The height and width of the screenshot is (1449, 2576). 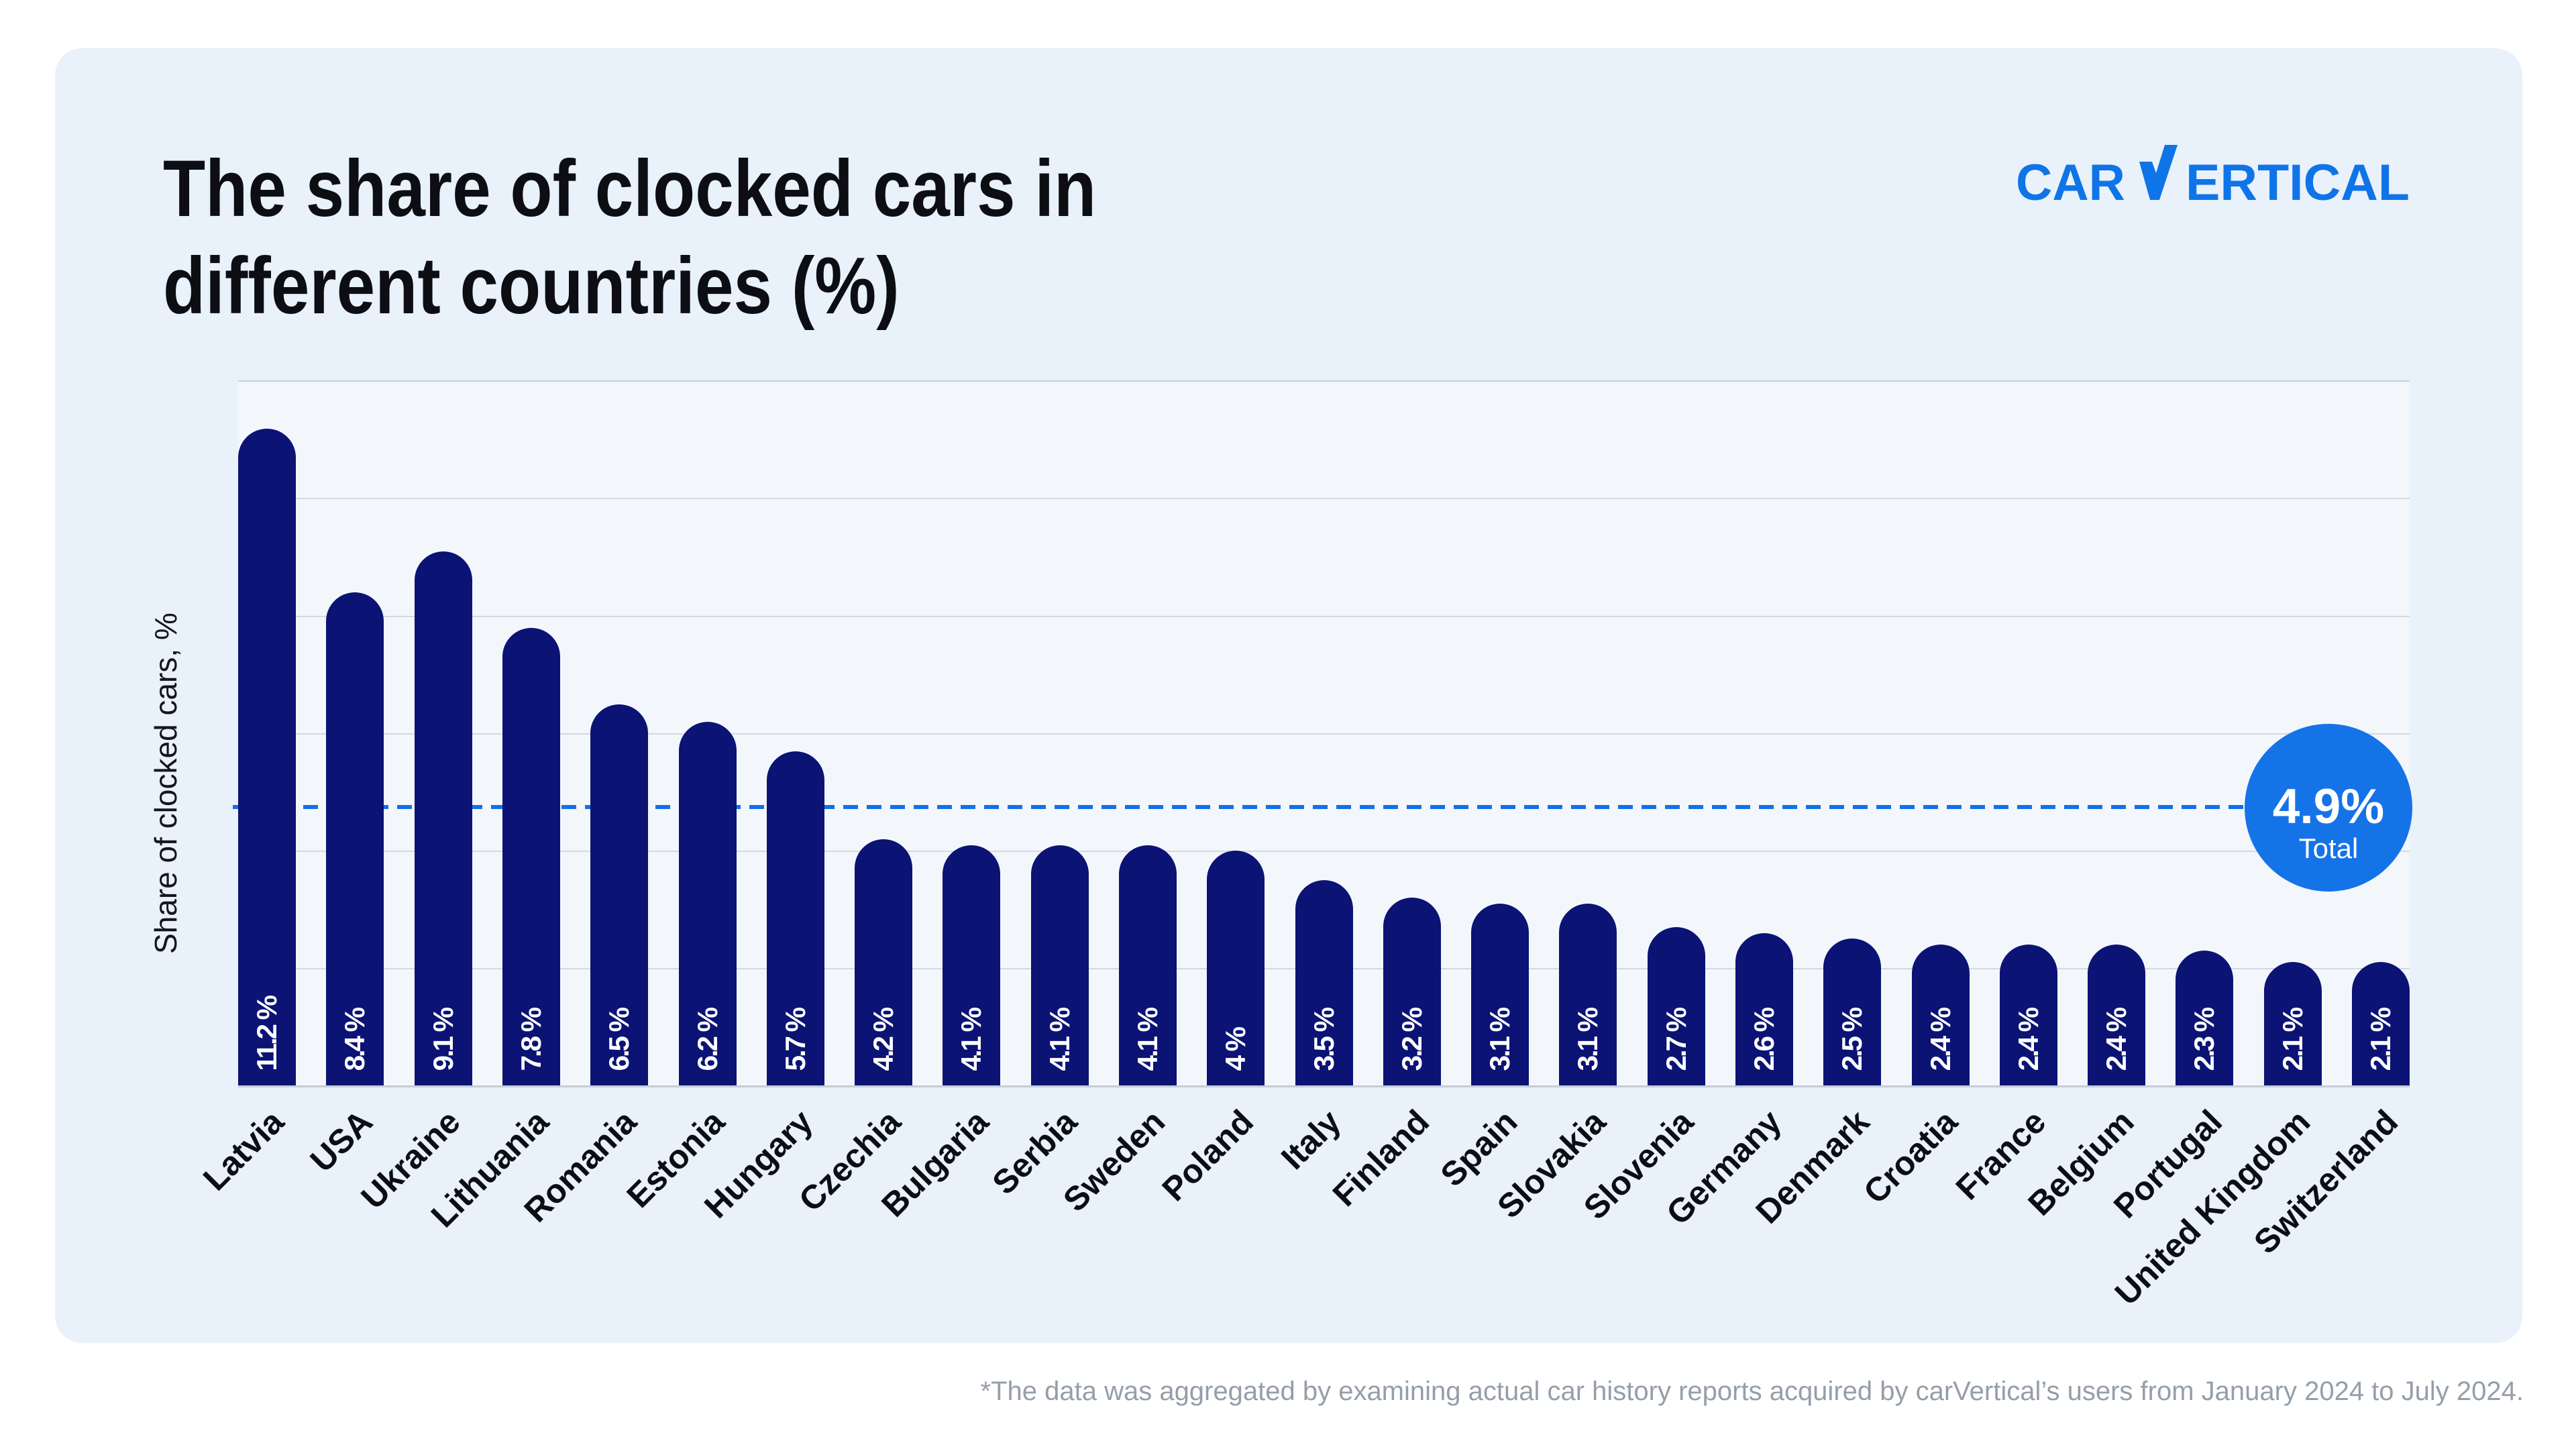 What do you see at coordinates (2298, 178) in the screenshot?
I see `svg-text: ERTICAL` at bounding box center [2298, 178].